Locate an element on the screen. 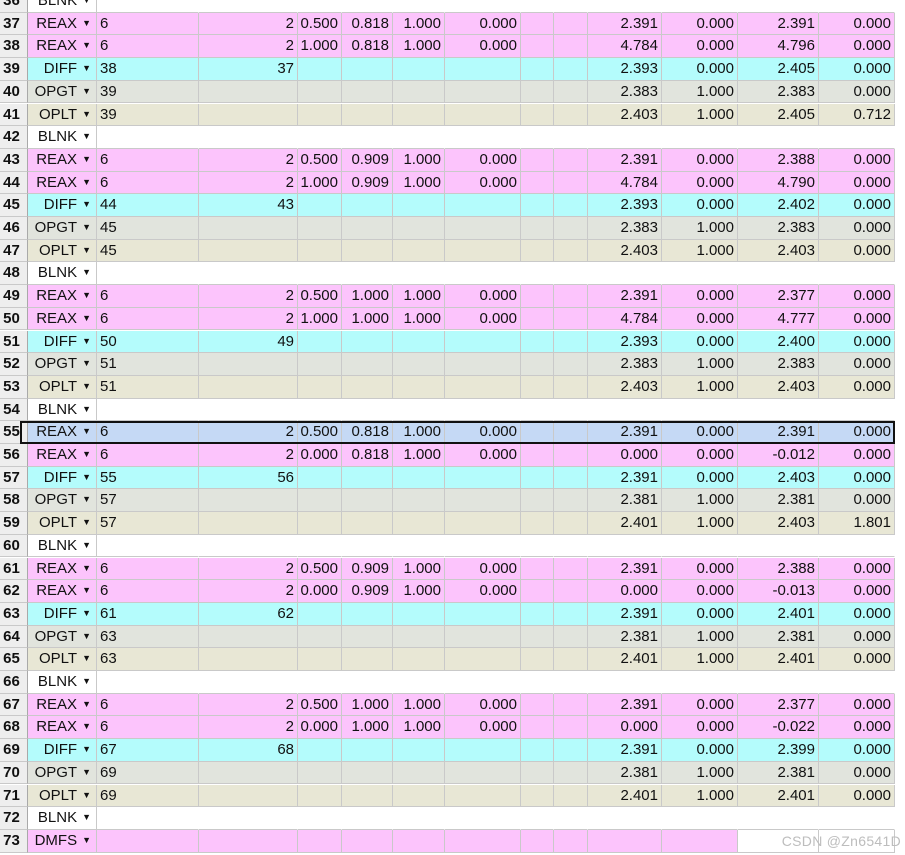  data-cell: -0.013 is located at coordinates (778, 591).